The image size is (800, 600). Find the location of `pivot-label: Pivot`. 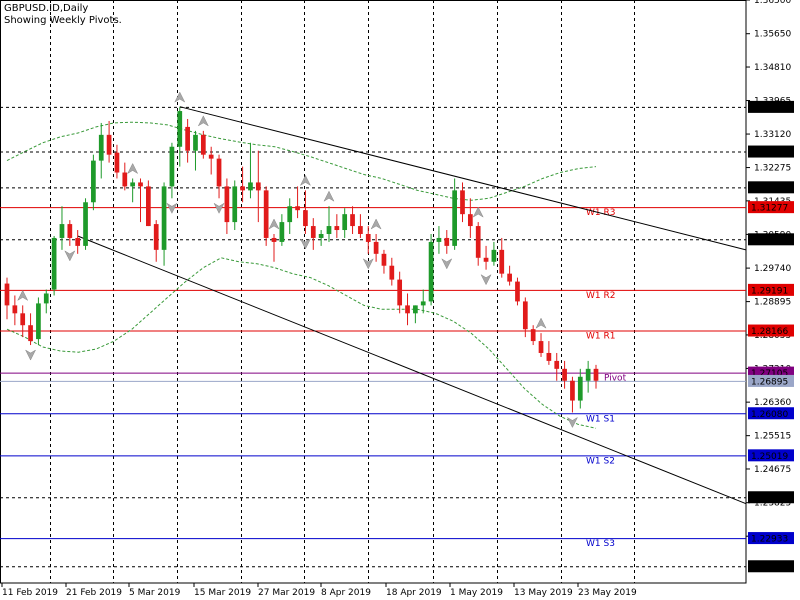

pivot-label: Pivot is located at coordinates (615, 379).